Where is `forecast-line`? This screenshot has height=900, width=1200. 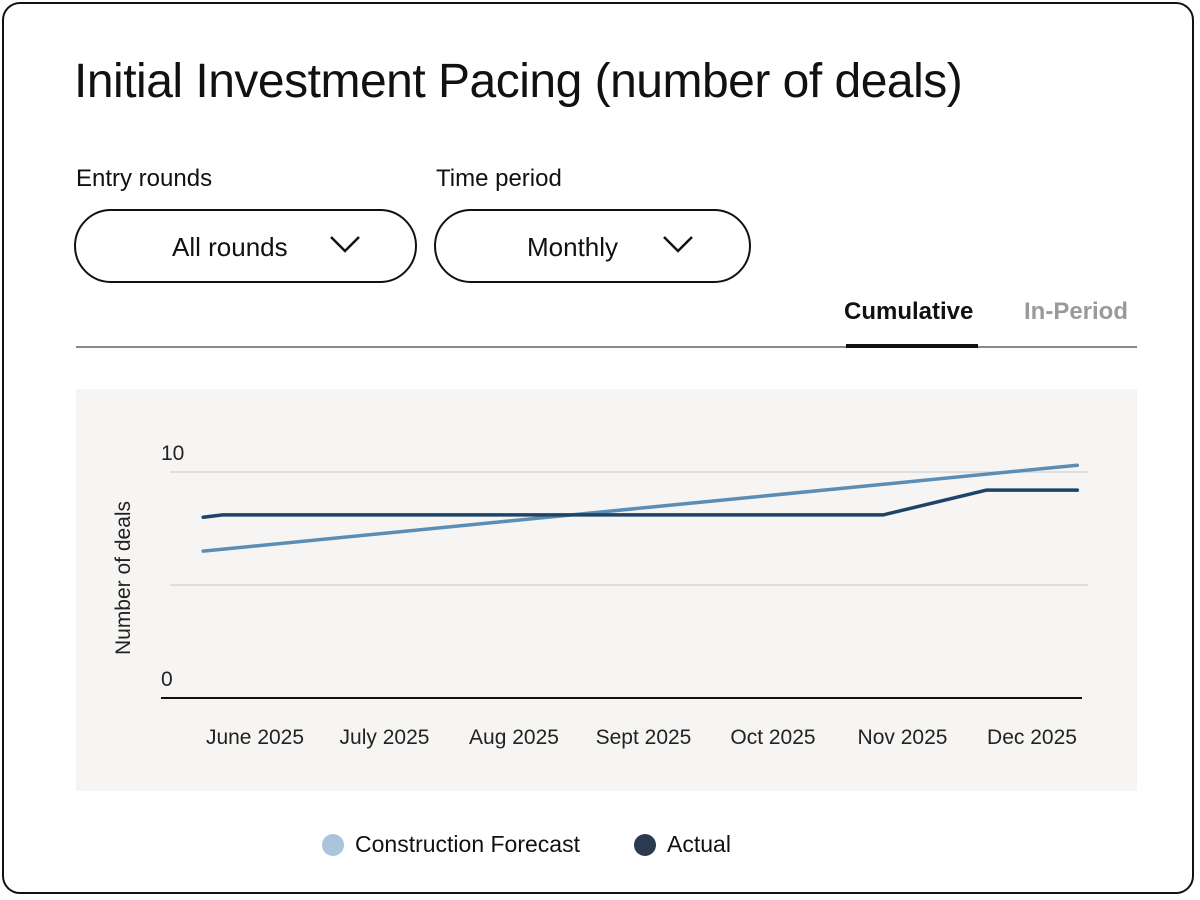
forecast-line is located at coordinates (640, 508).